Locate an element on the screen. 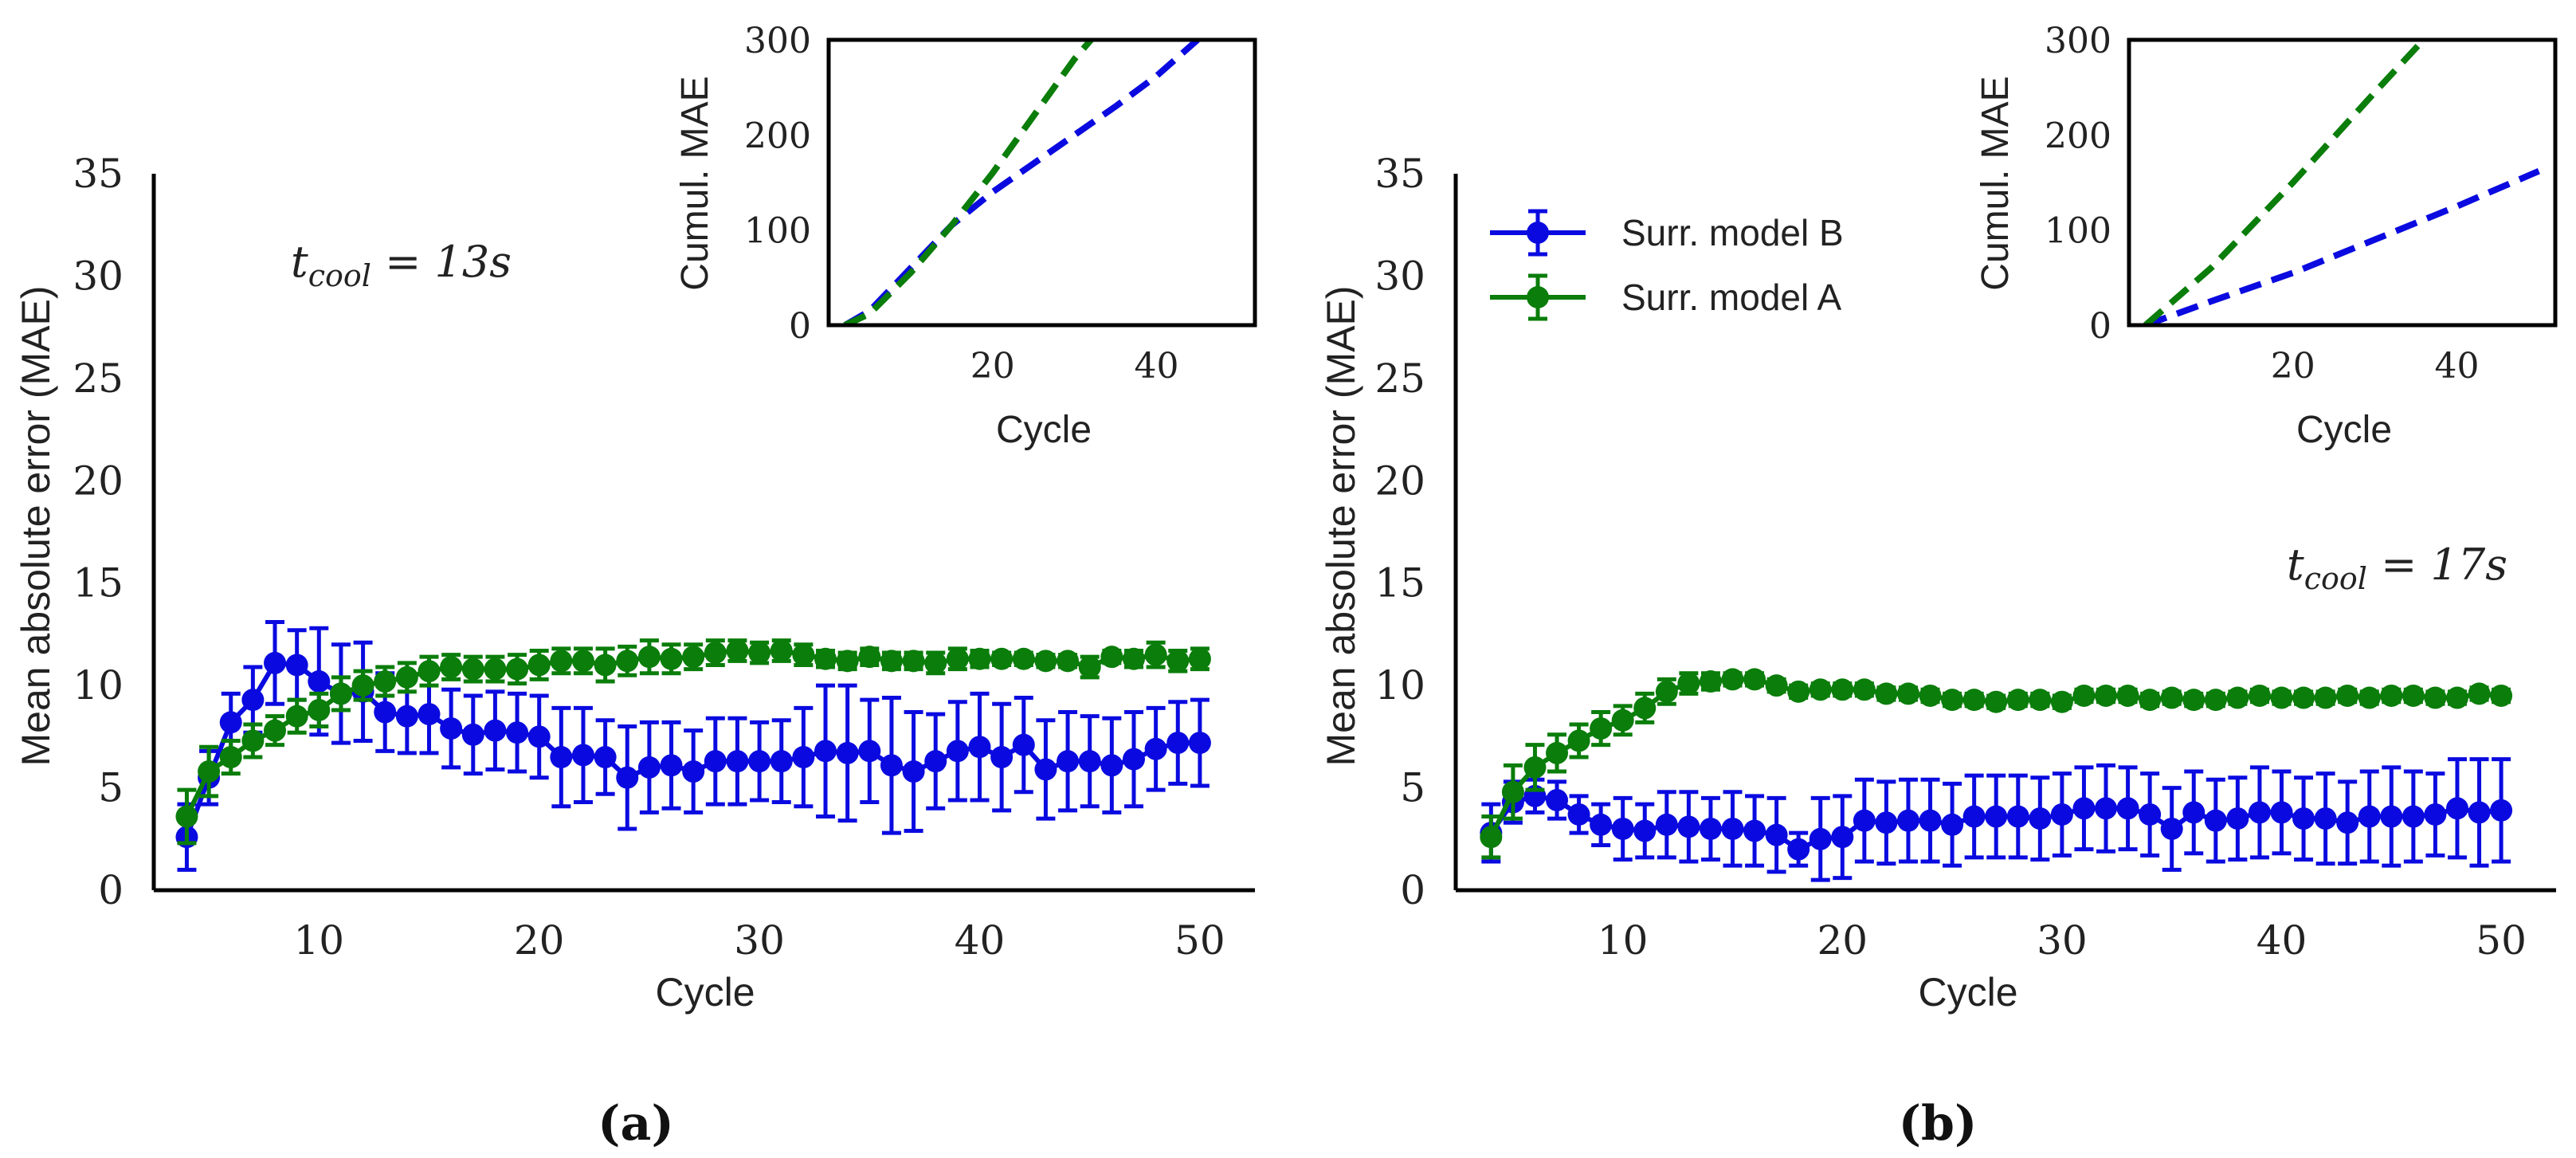 The height and width of the screenshot is (1158, 2576). panel-a-inset-y-title: Cumul. MAE is located at coordinates (695, 183).